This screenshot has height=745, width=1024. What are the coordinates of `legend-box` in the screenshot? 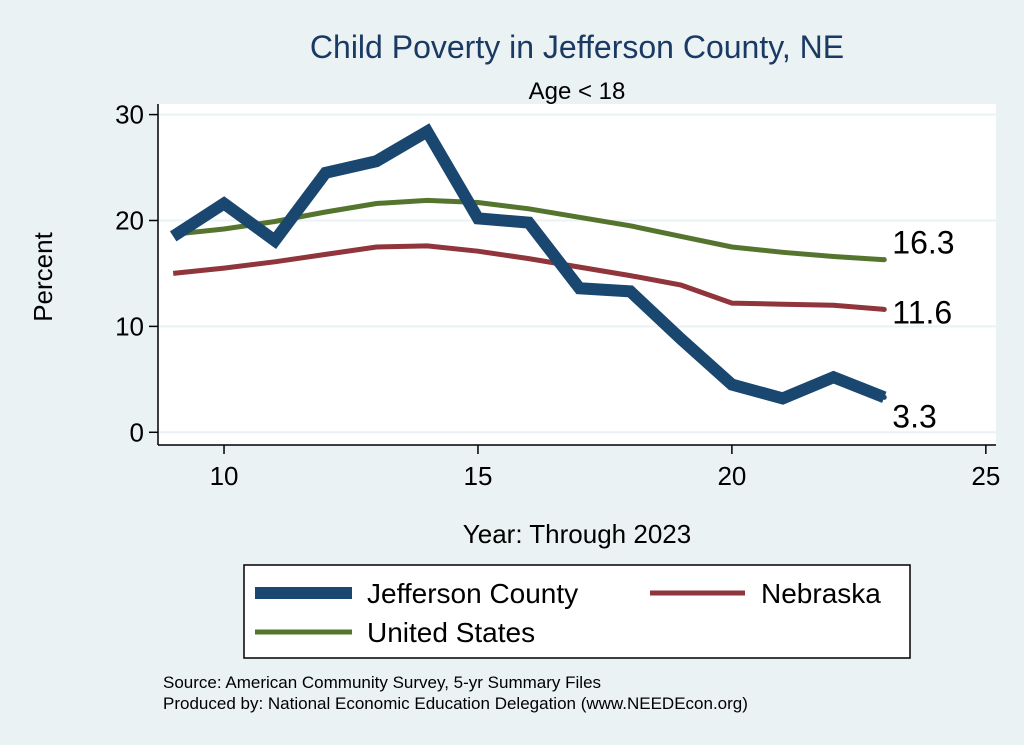 It's located at (577, 611).